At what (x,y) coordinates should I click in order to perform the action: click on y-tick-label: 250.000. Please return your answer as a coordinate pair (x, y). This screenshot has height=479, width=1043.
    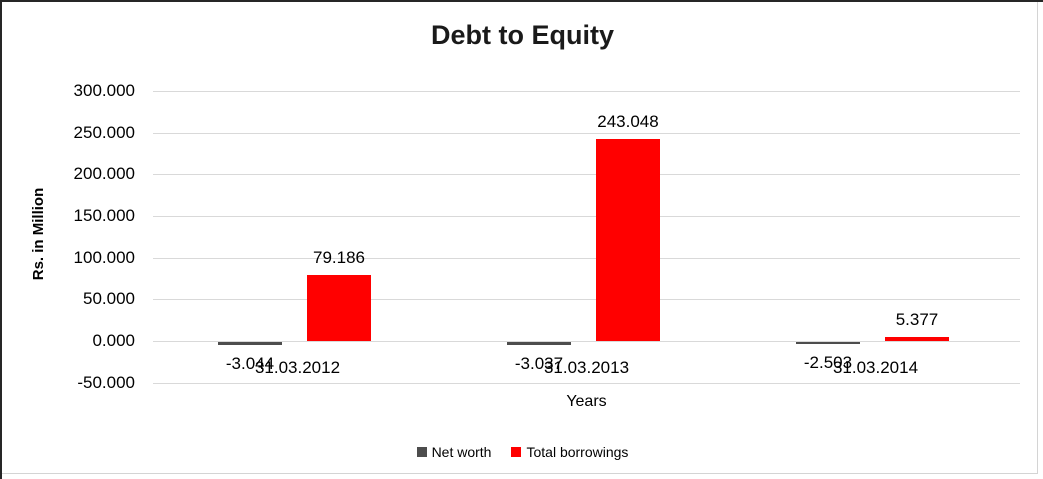
    Looking at the image, I should click on (104, 132).